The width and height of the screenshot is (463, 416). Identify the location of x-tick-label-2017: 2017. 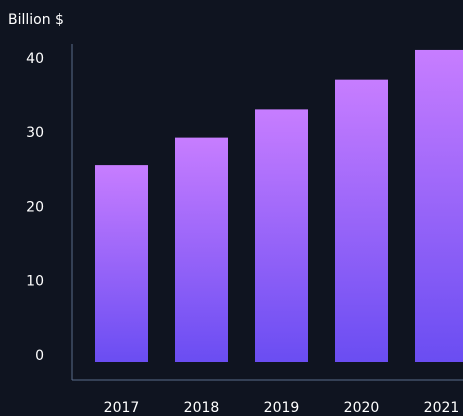
(122, 408).